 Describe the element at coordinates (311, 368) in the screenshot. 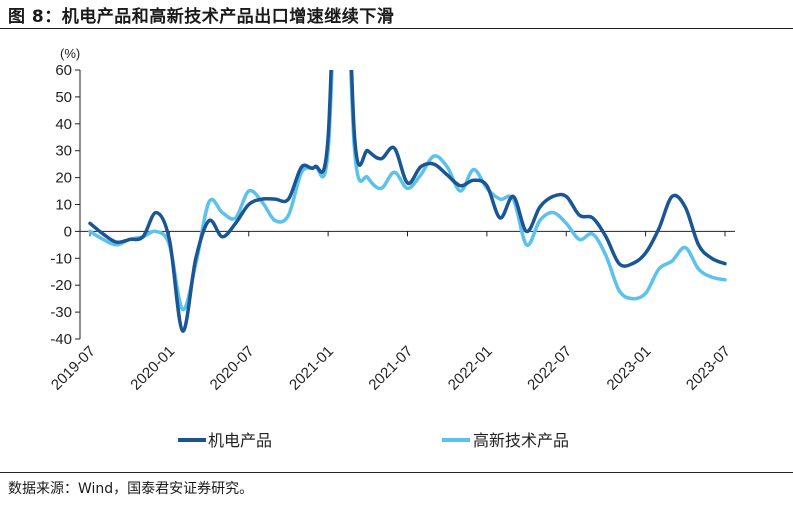

I see `x-tick-label: 2021-01` at that location.